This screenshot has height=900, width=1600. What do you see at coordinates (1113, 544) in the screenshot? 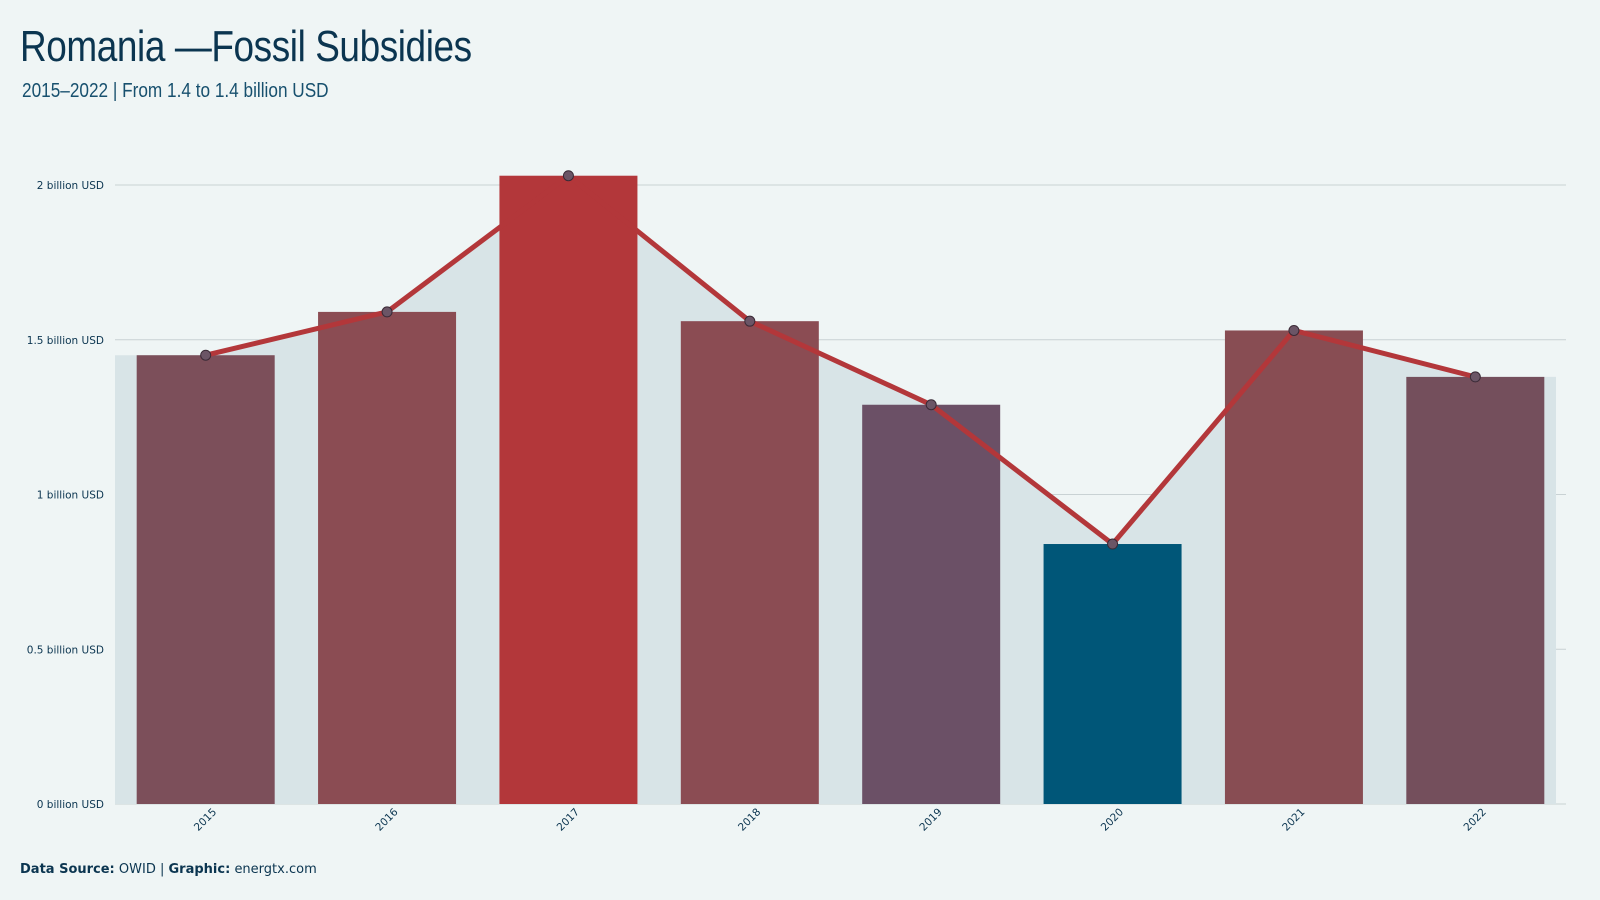
I see `point-2020` at bounding box center [1113, 544].